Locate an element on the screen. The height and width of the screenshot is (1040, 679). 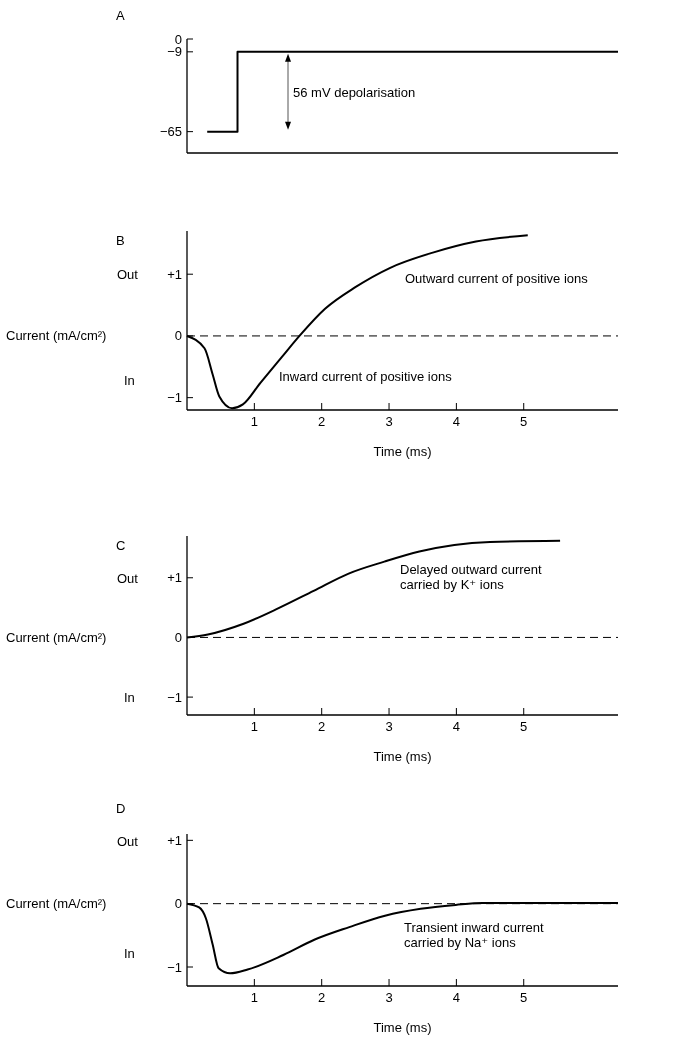
annotation: Outward current of positive ions is located at coordinates (497, 278).